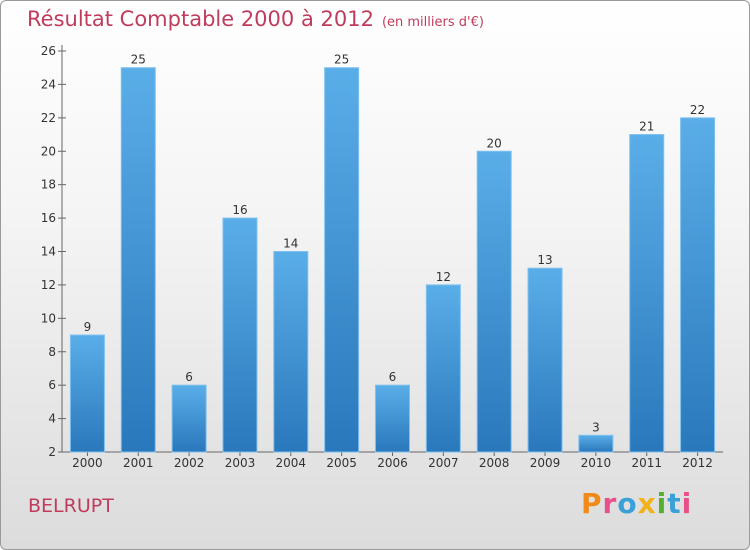 Image resolution: width=750 pixels, height=550 pixels. Describe the element at coordinates (48, 218) in the screenshot. I see `y-tick-label: 16` at that location.